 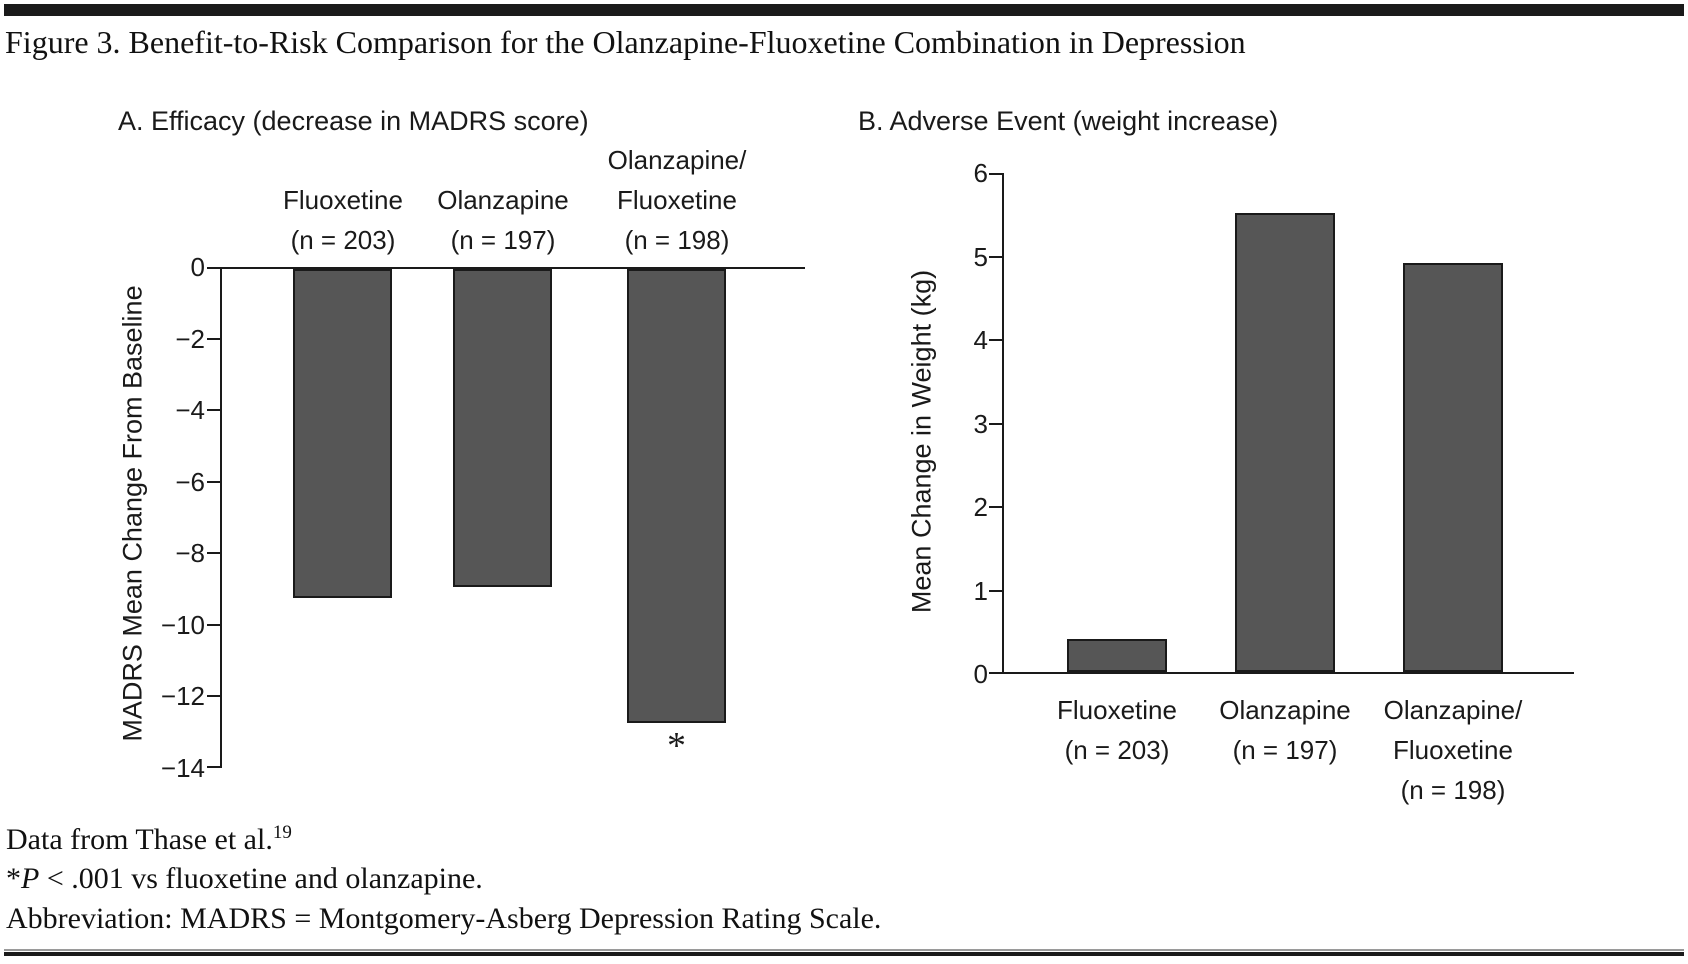 What do you see at coordinates (182, 625) in the screenshot?
I see `panel-a-ytick-5: −10` at bounding box center [182, 625].